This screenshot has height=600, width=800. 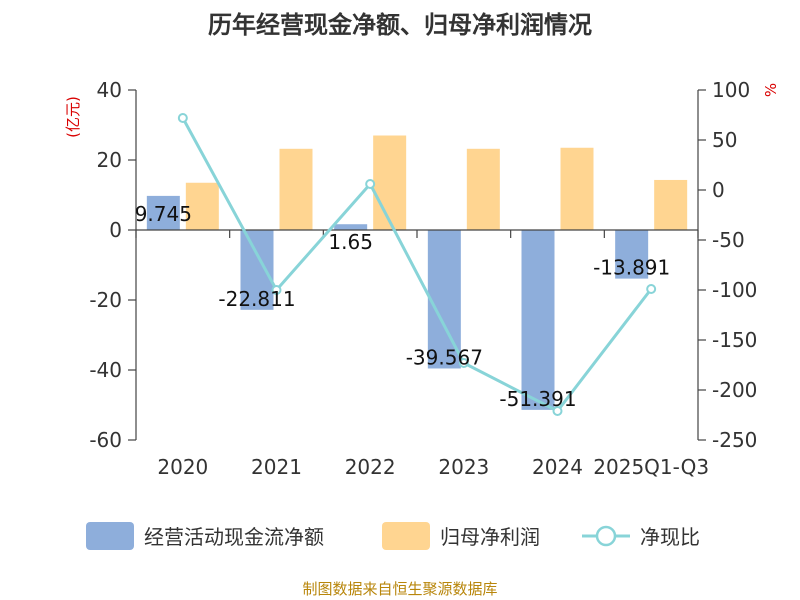 I want to click on left-tick-label: 40, so click(x=109, y=90).